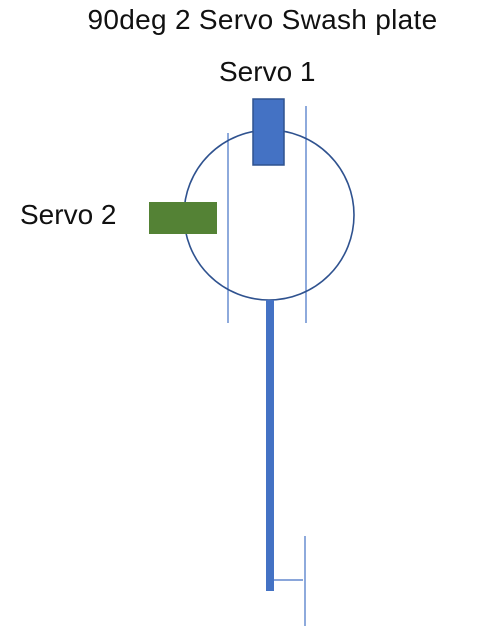  Describe the element at coordinates (268, 132) in the screenshot. I see `servo-1-block` at that location.